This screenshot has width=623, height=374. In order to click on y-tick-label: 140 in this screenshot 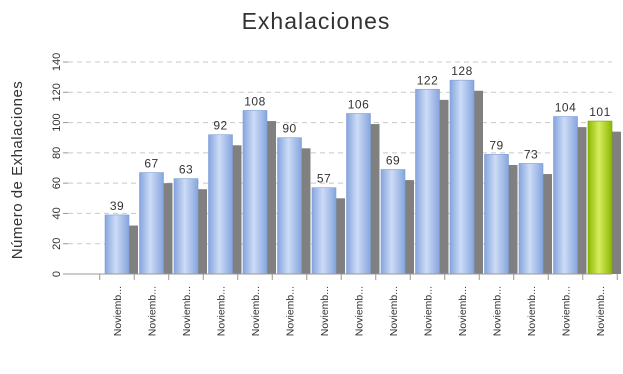, I will do `click(57, 62)`.